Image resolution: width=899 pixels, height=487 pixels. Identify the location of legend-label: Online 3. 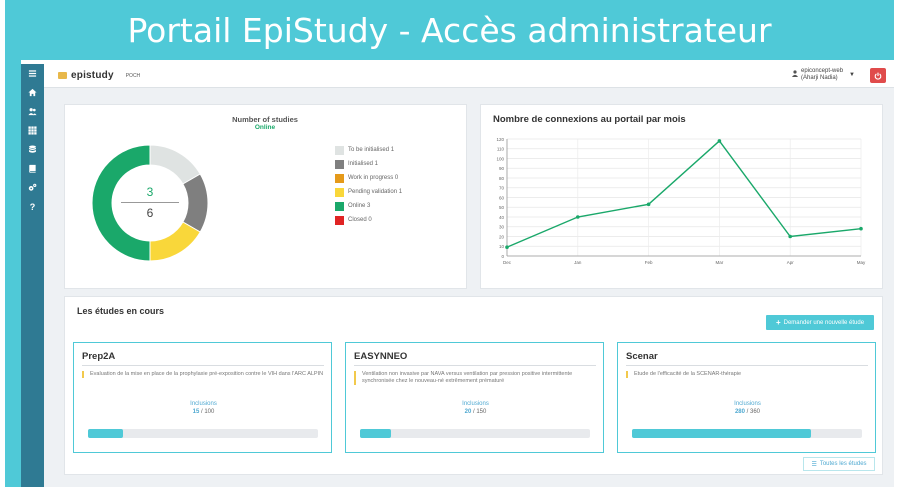
(359, 206).